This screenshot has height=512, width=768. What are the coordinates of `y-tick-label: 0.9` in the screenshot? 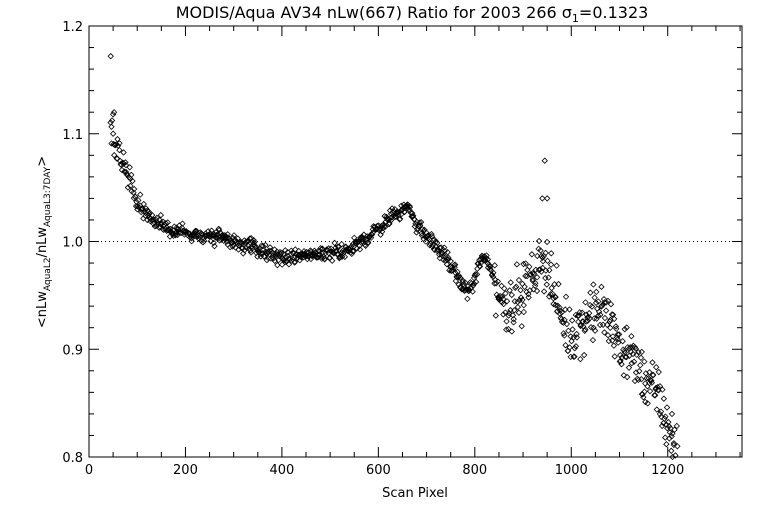 It's located at (72, 350).